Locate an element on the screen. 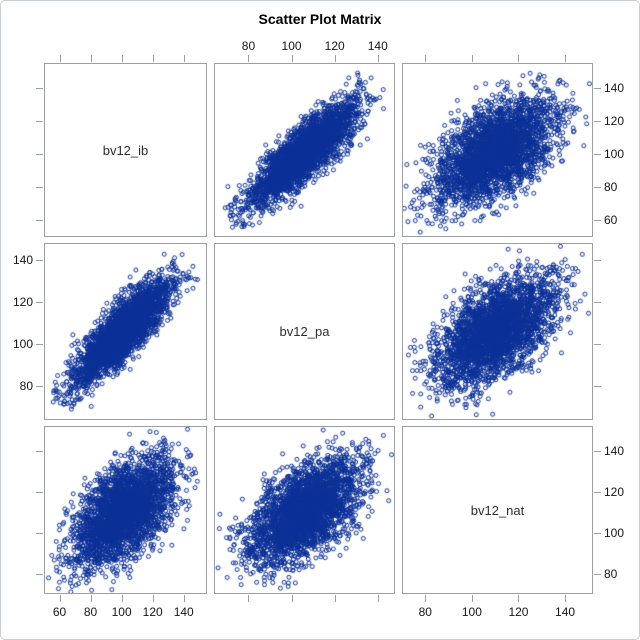 The width and height of the screenshot is (640, 640). scatter-panel-ib-vs-pa is located at coordinates (304, 150).